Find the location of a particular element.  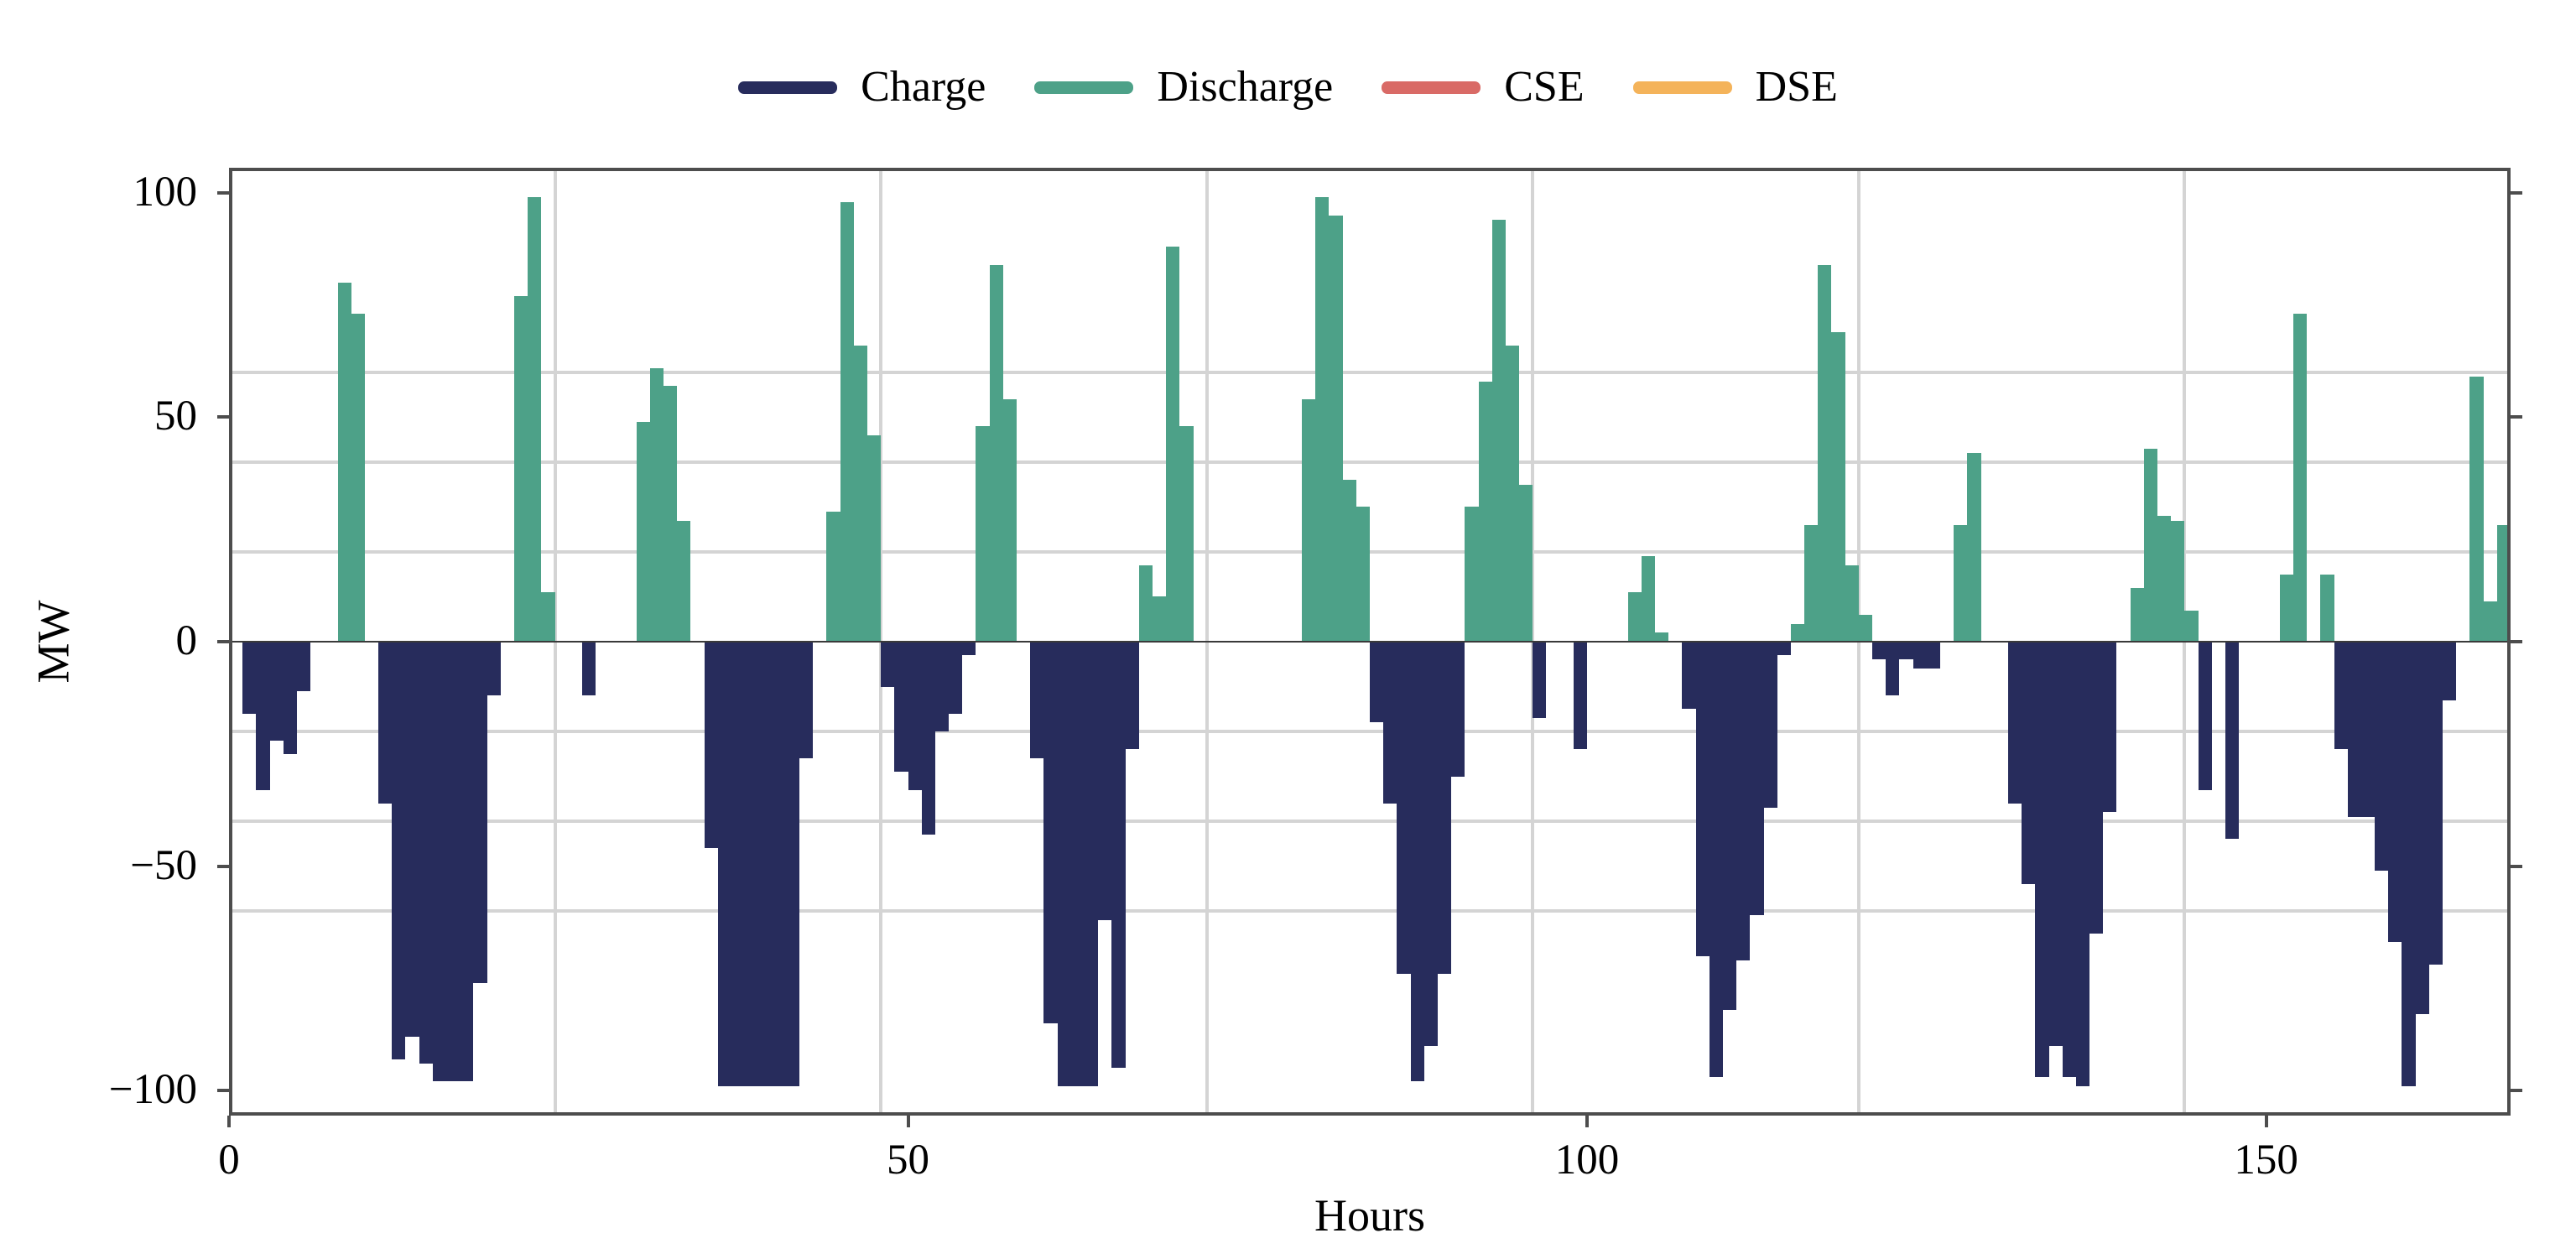

y-tick-label-−100: −100 is located at coordinates (152, 1090).